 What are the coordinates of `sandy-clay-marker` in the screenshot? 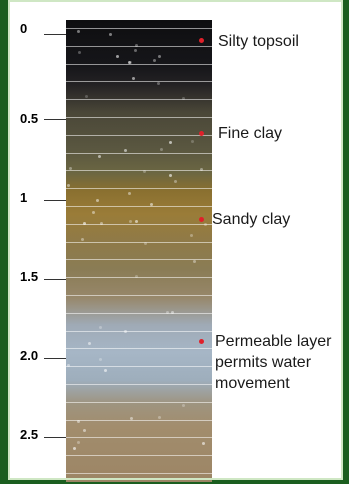 It's located at (201, 219).